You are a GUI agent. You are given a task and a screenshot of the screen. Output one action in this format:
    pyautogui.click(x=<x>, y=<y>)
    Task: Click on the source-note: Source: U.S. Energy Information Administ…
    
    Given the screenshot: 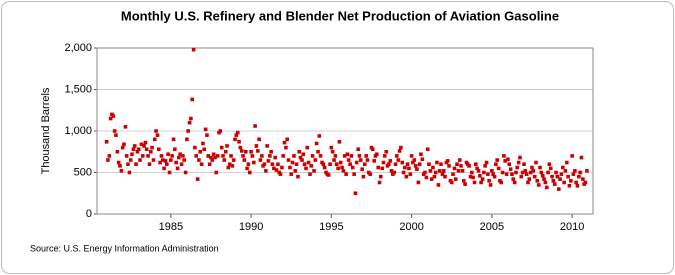 What is the action you would take?
    pyautogui.click(x=124, y=248)
    